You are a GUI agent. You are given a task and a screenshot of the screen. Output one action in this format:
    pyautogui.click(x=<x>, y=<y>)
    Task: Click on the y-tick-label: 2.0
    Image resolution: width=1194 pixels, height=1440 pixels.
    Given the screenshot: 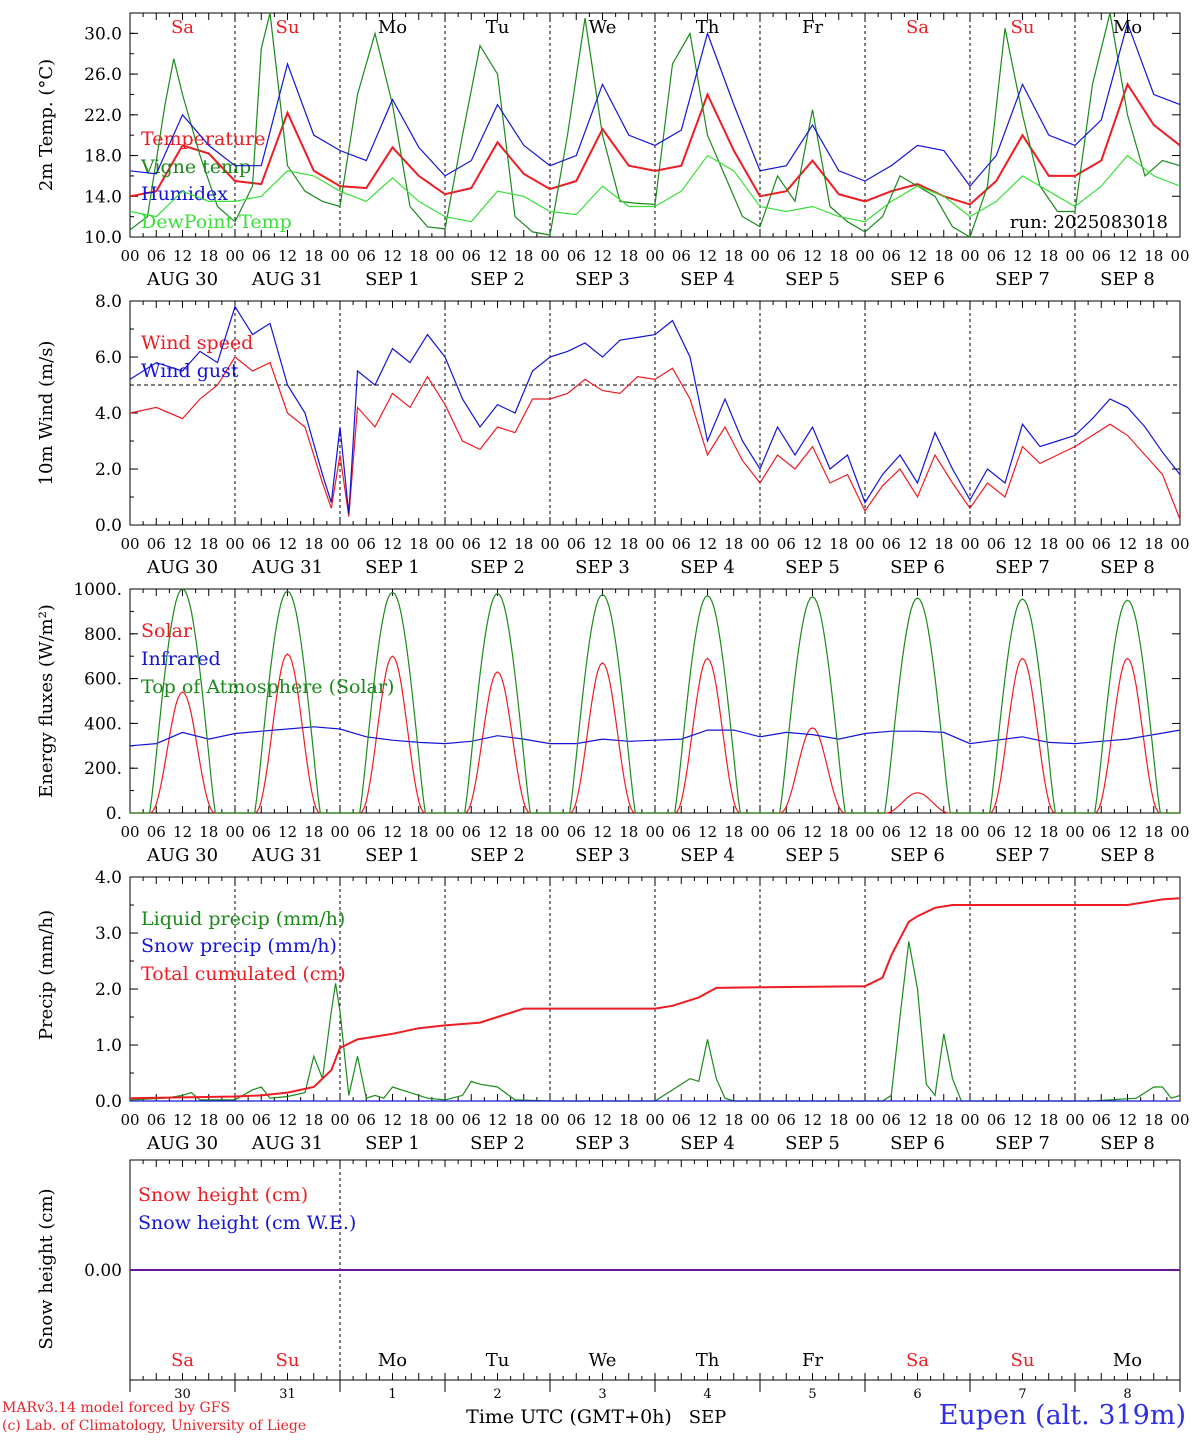 What is the action you would take?
    pyautogui.click(x=108, y=990)
    